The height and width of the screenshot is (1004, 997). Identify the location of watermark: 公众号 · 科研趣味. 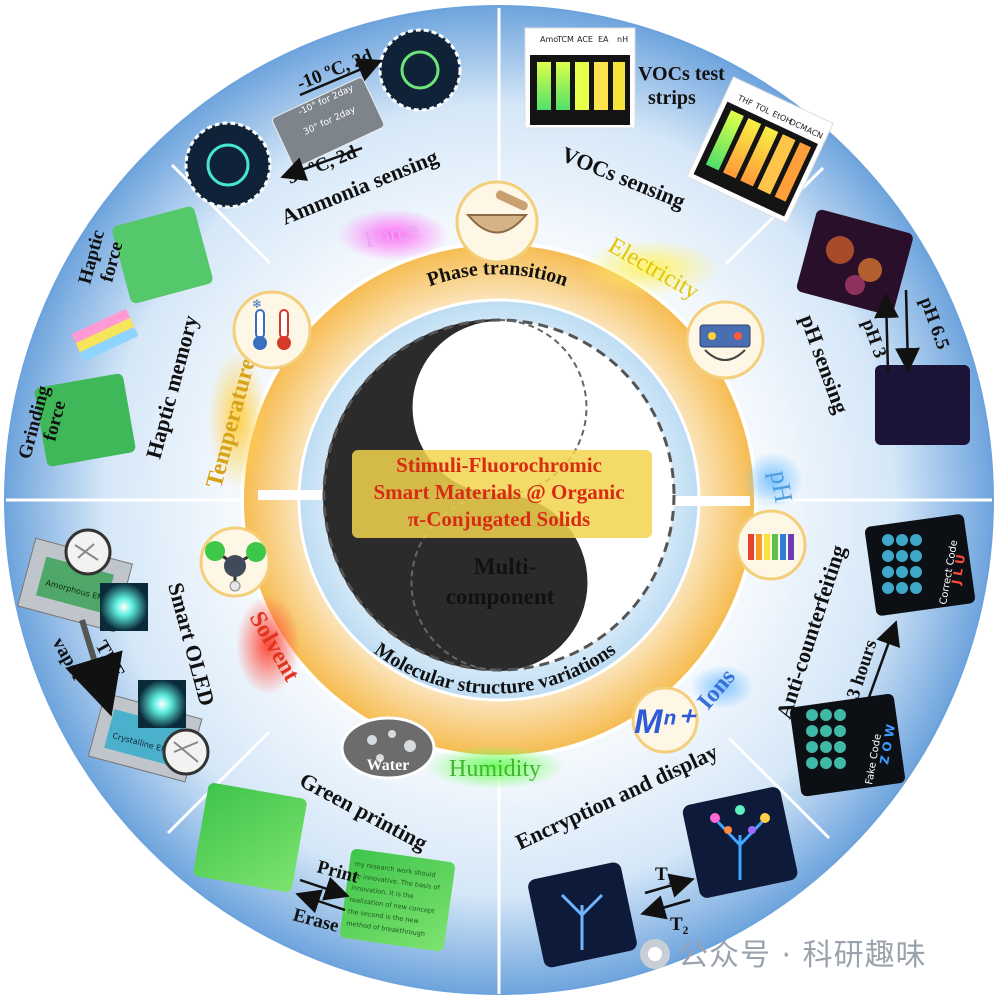
(783, 952).